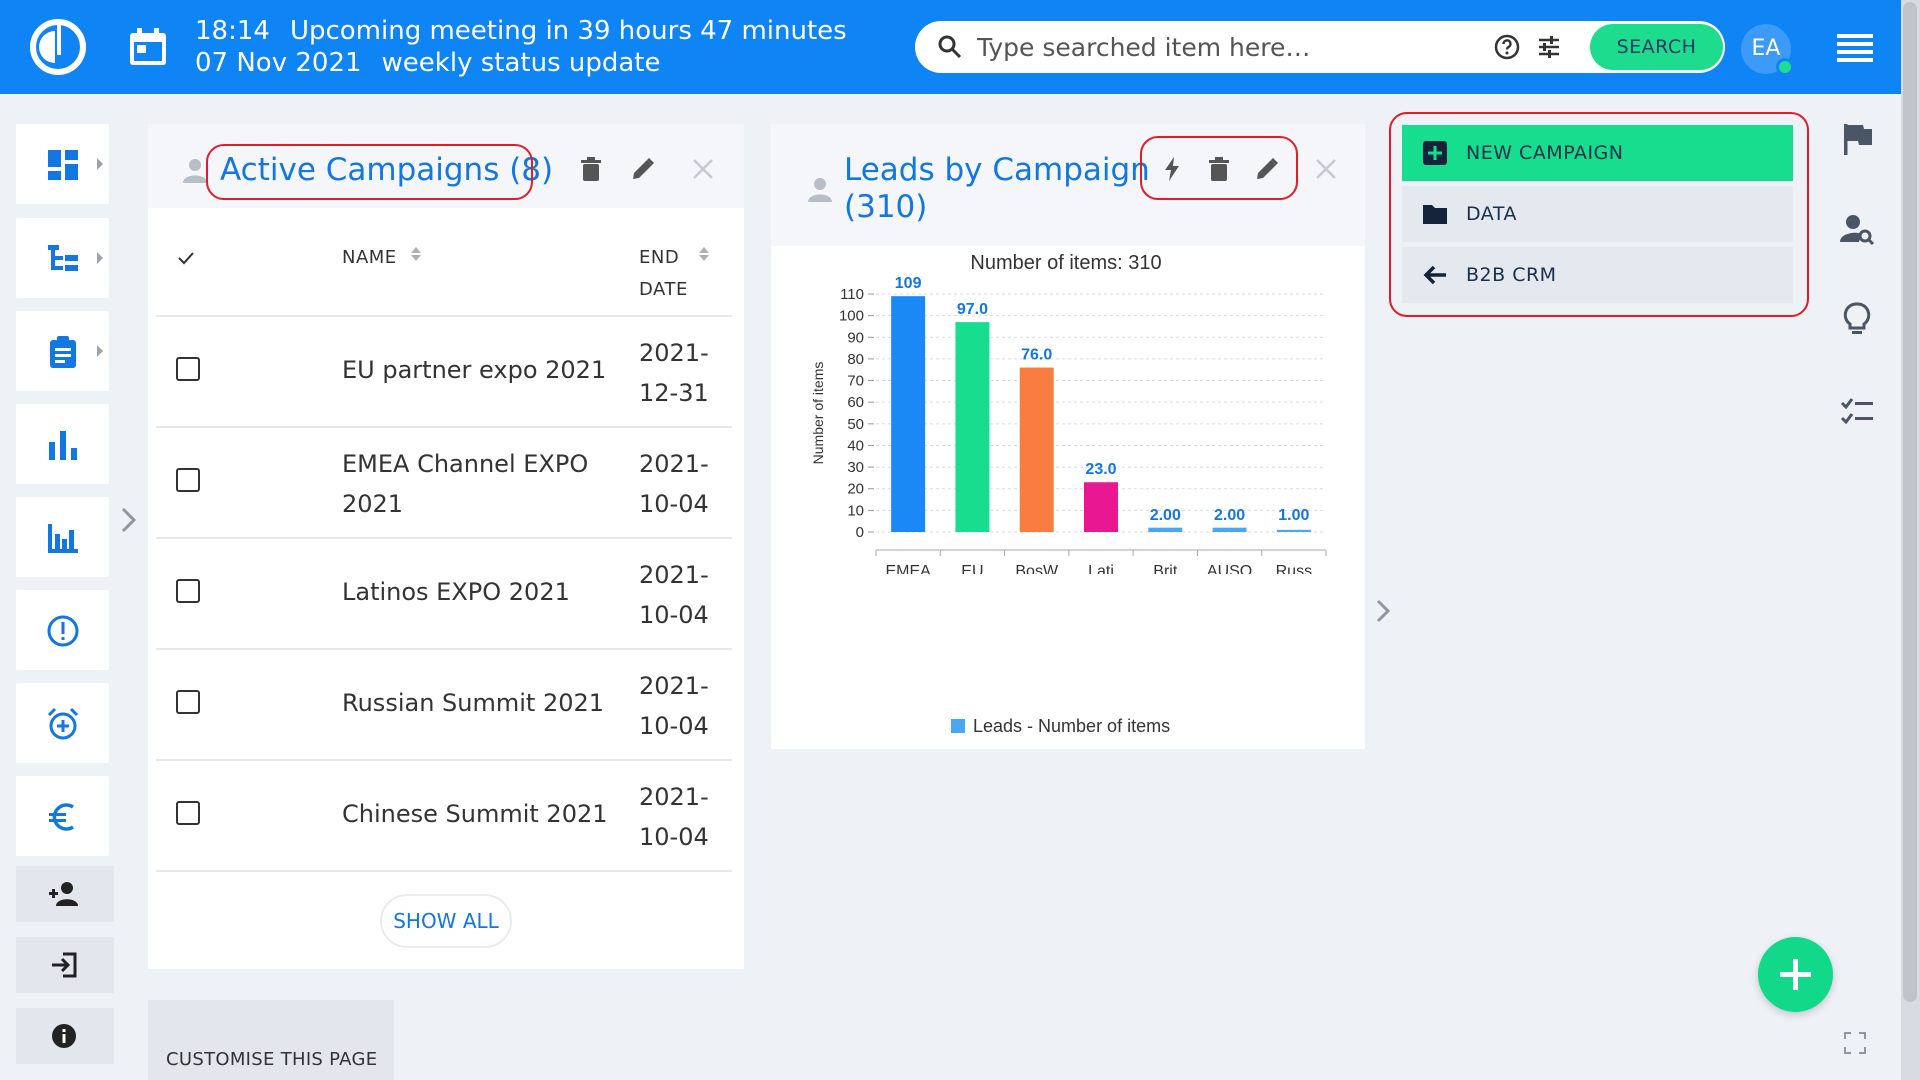 This screenshot has height=1080, width=1920. What do you see at coordinates (1597, 214) in the screenshot?
I see `data-button: DATA` at bounding box center [1597, 214].